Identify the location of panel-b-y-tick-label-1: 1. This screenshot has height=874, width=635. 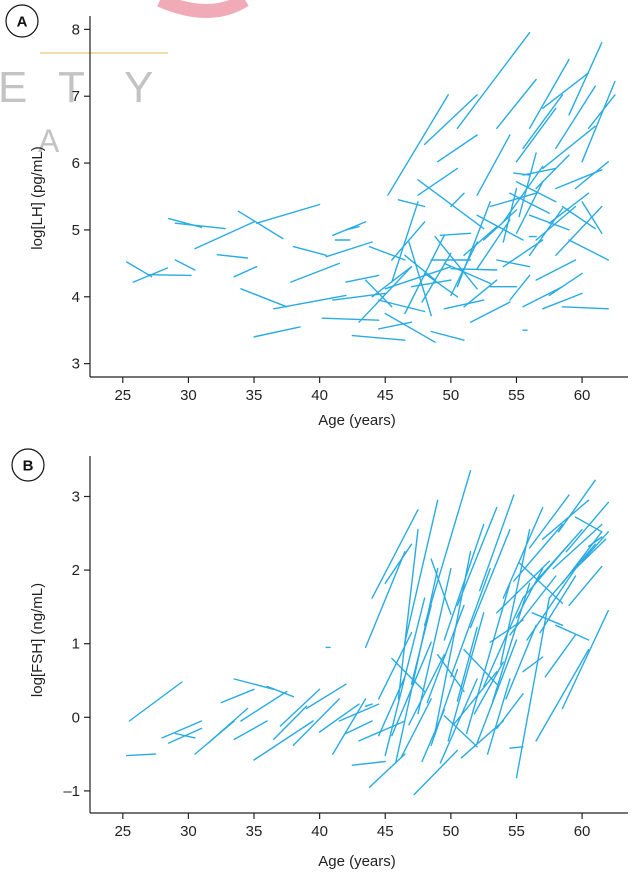
(76, 644).